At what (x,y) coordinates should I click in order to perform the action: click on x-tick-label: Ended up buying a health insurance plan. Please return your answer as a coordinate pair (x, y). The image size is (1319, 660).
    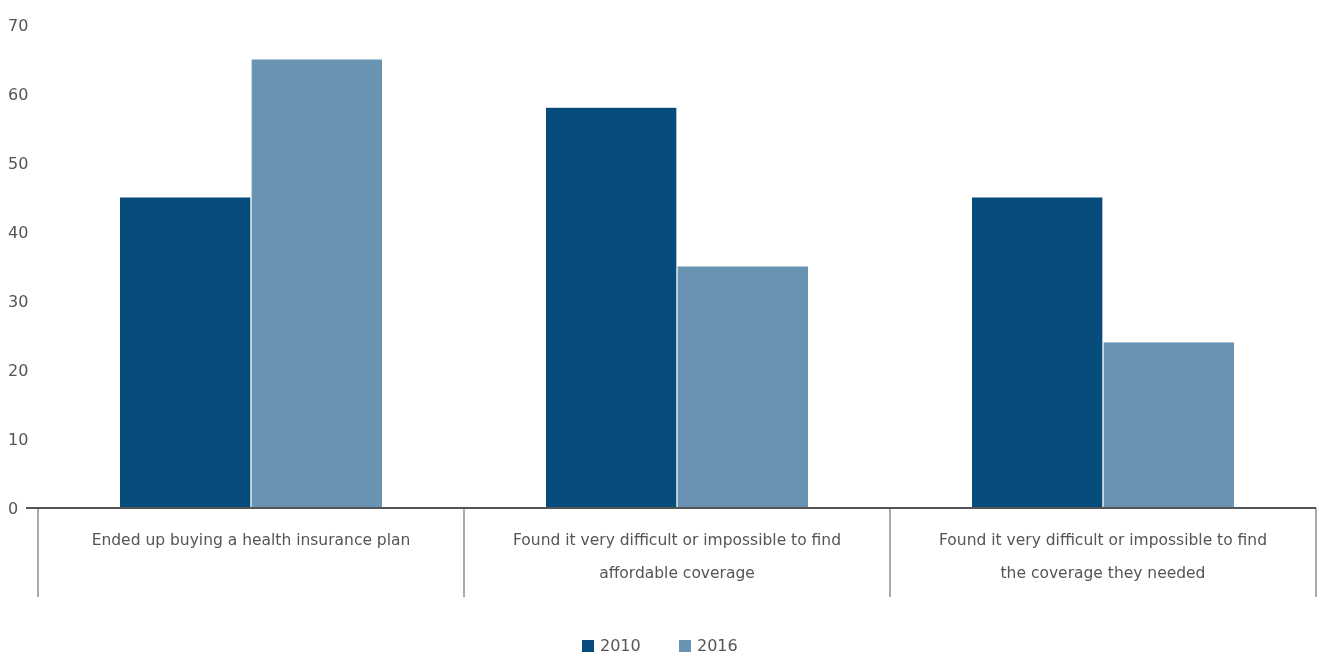
    Looking at the image, I should click on (251, 540).